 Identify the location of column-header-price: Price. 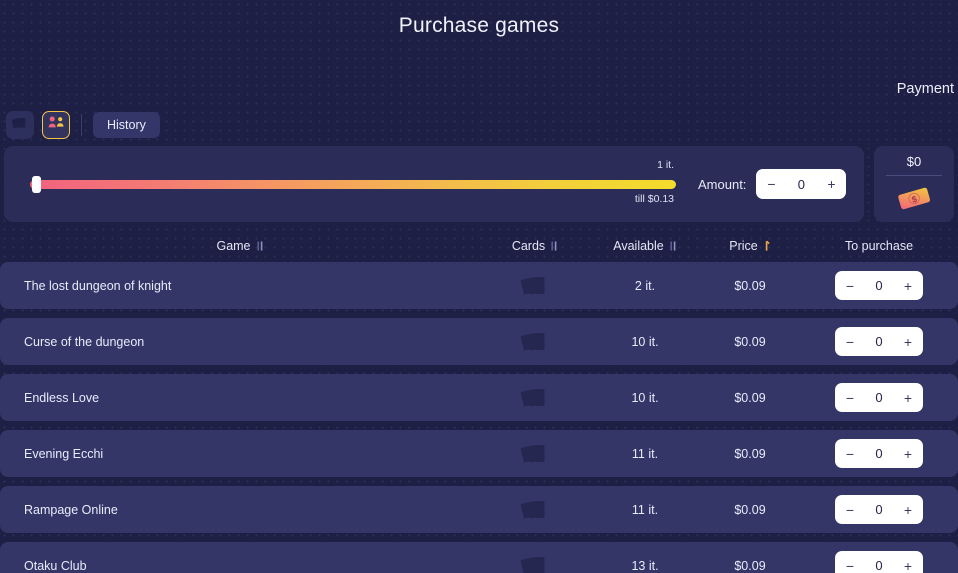
(750, 246).